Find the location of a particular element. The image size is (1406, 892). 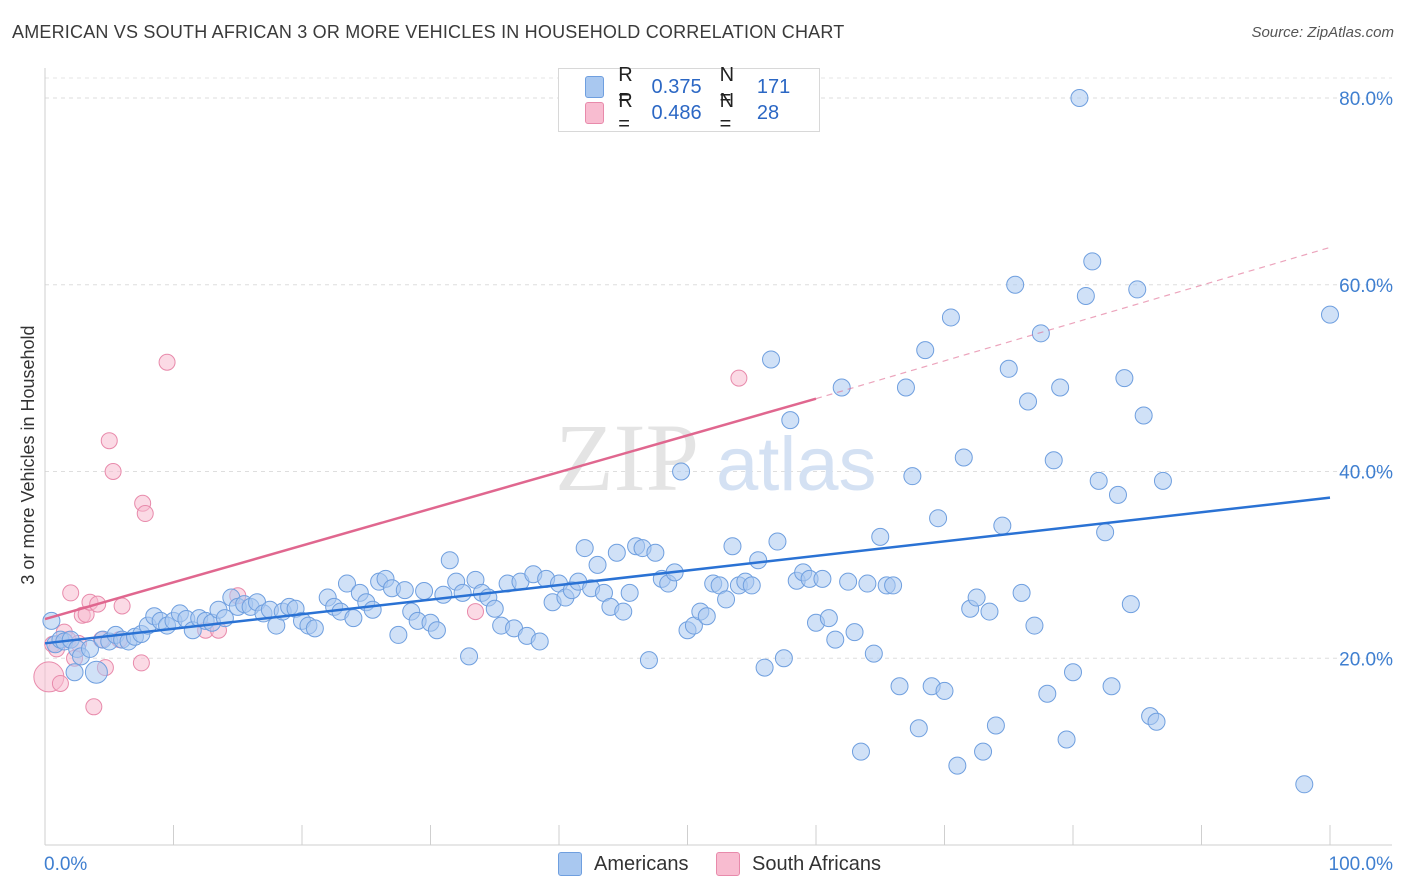

legend-r-value: 0.375 is located at coordinates (676, 86).